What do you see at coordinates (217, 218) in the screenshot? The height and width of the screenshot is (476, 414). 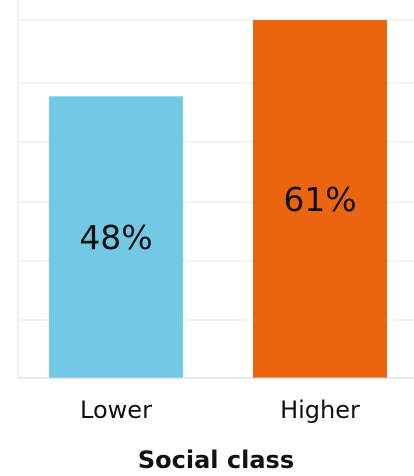 I see `value-labels: 48% 61%` at bounding box center [217, 218].